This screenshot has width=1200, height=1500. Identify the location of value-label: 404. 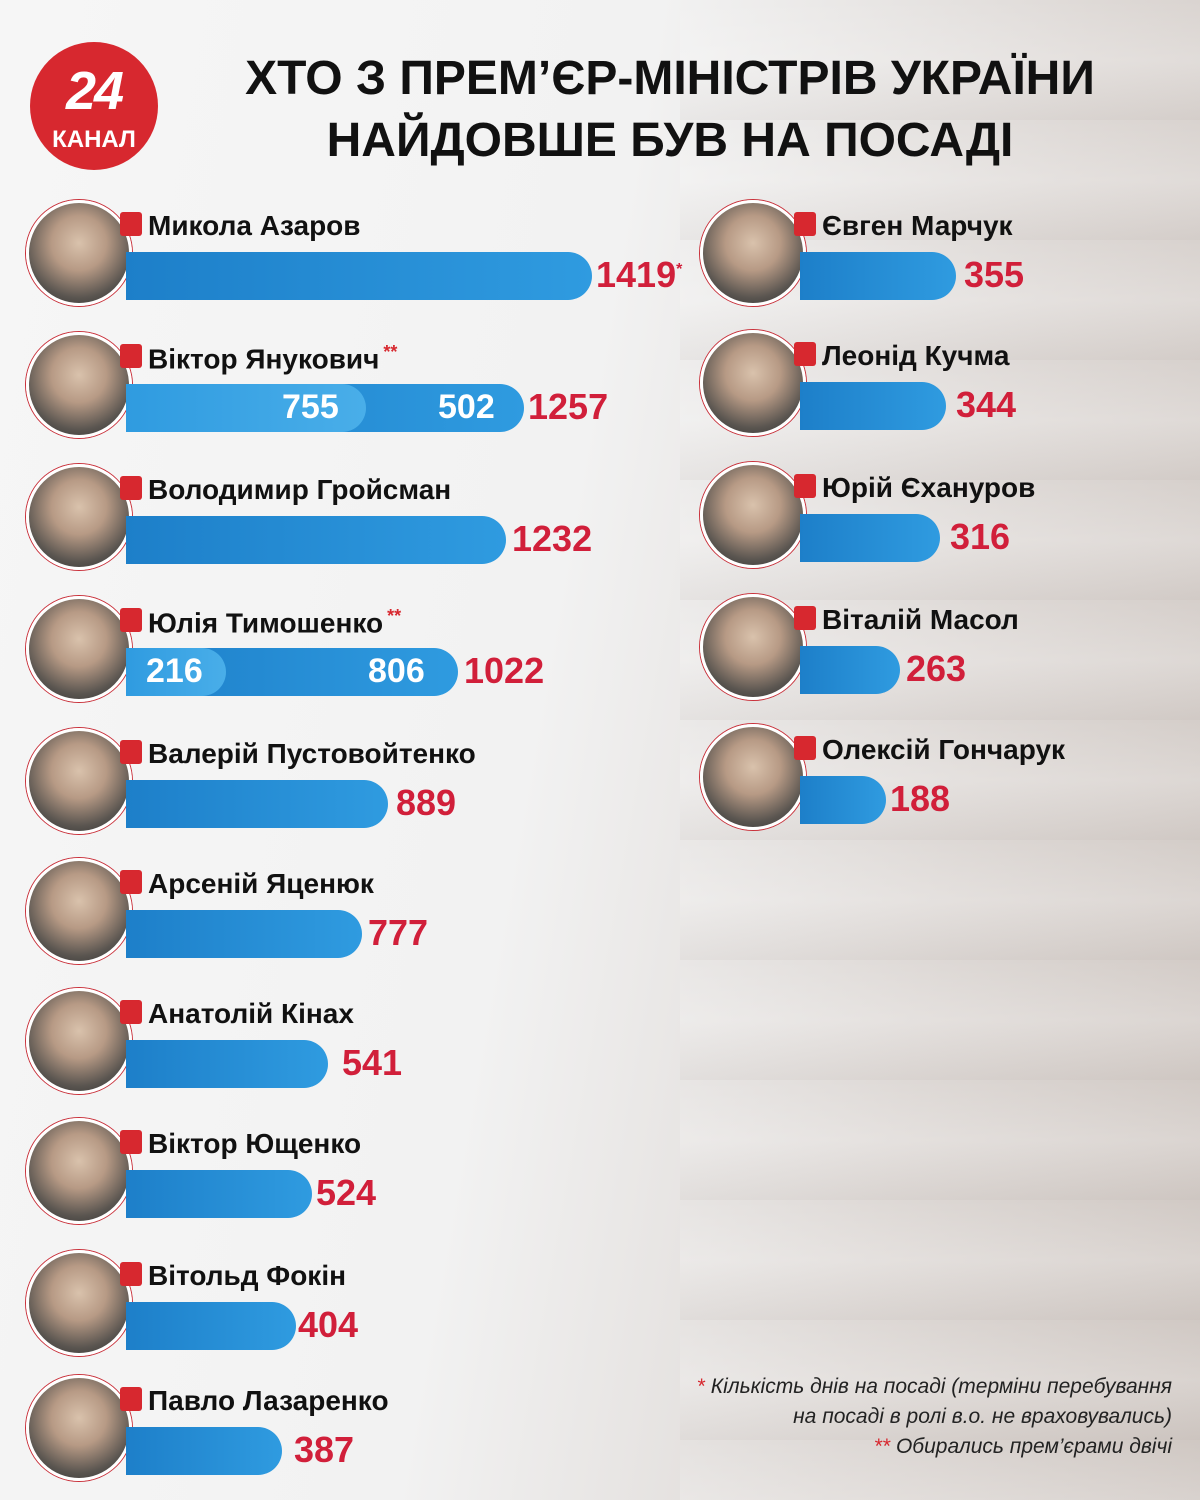
(328, 1324).